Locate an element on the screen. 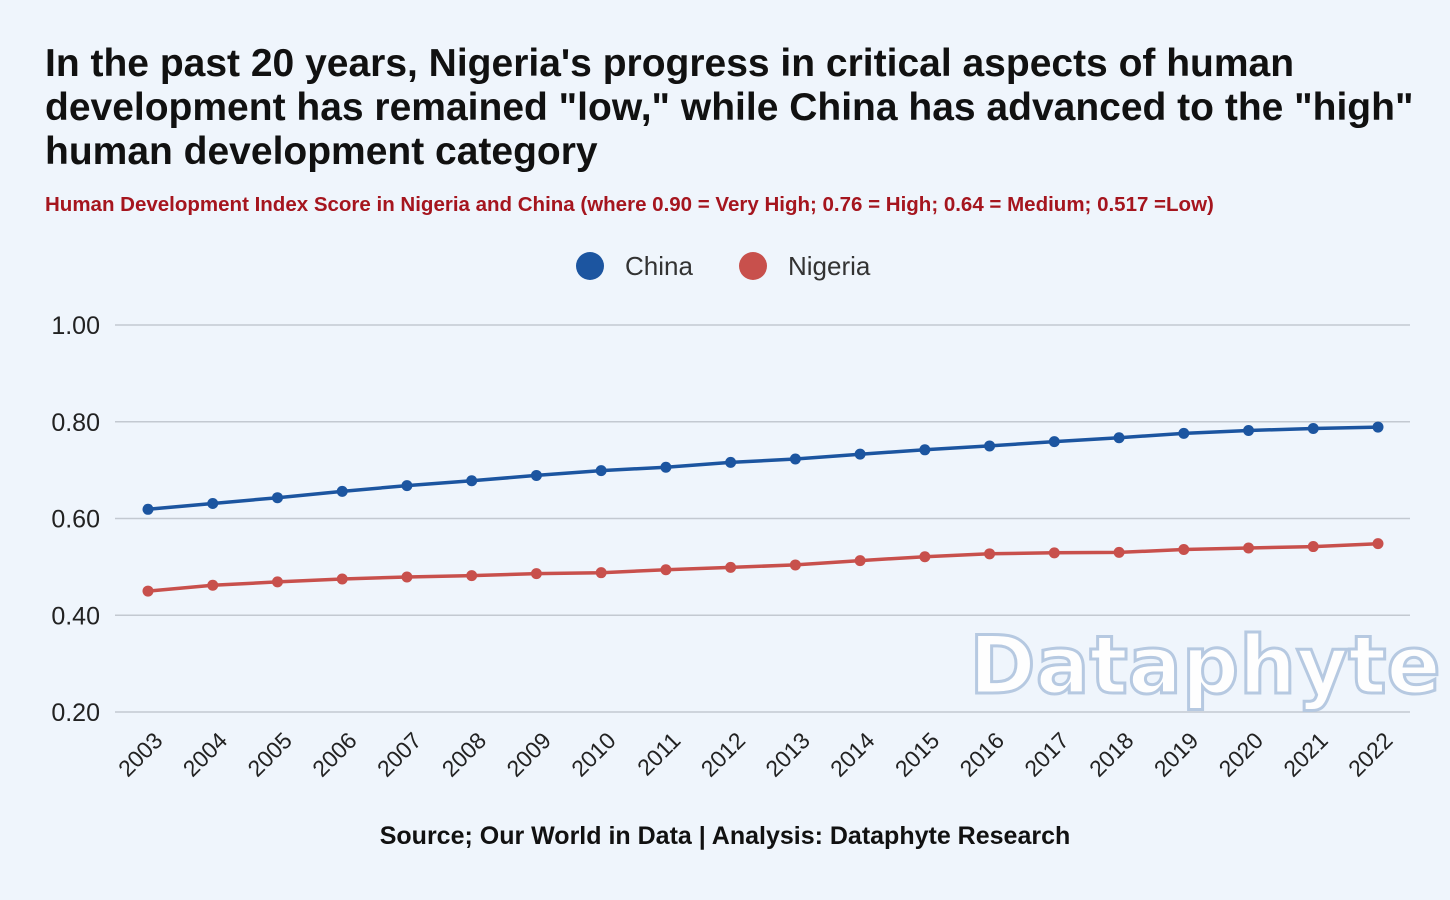  x-tick-label: 2010 is located at coordinates (593, 754).